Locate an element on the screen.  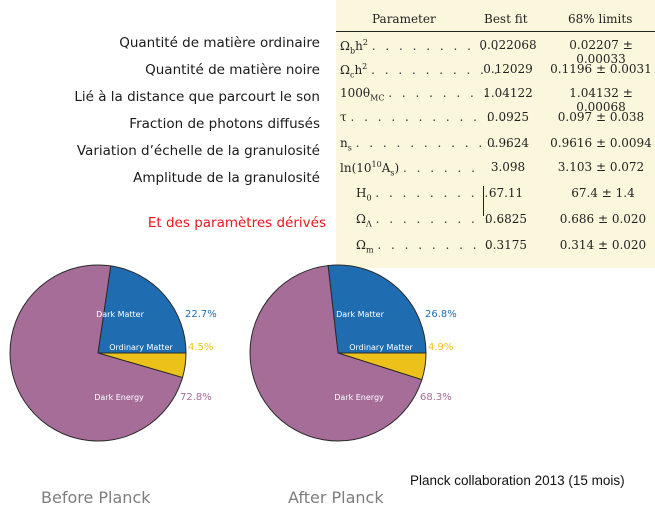
symbol-ns: ns . . . . . . . . . . . . is located at coordinates (426, 144).